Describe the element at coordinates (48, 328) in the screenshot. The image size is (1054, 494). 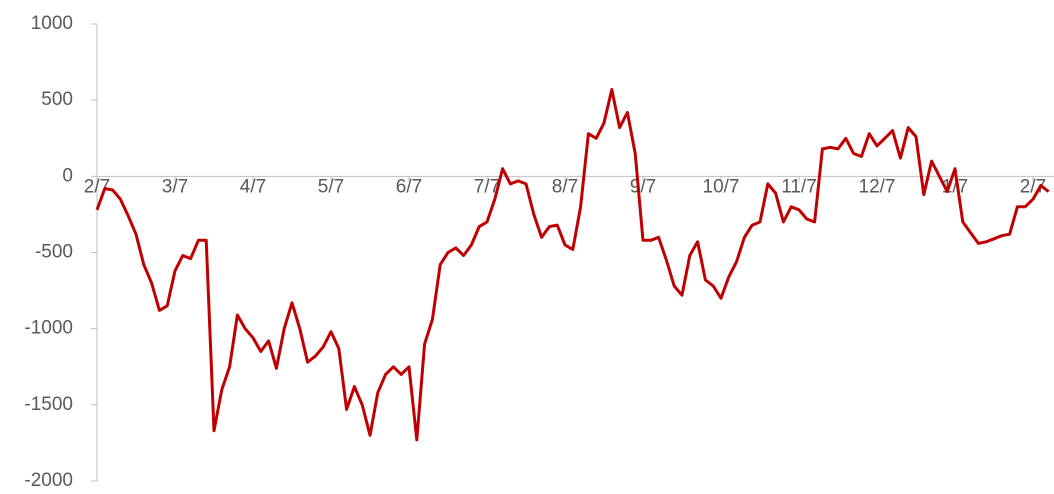
I see `y-tick-label: -1000` at that location.